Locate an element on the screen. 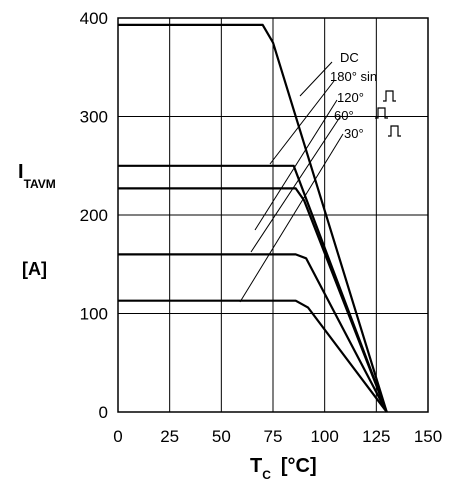  x-tick-label: 125 is located at coordinates (376, 436).